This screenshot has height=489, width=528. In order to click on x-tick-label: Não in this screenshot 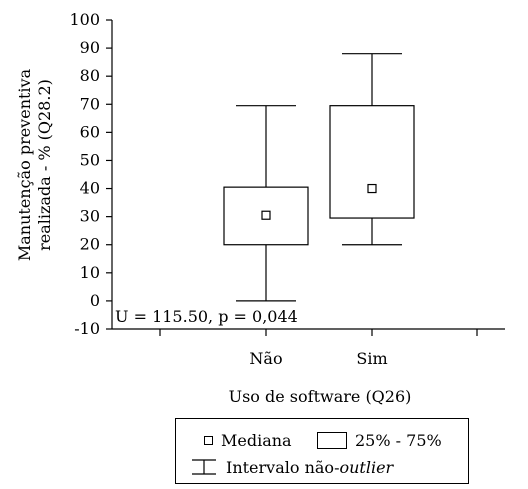, I will do `click(265, 358)`.